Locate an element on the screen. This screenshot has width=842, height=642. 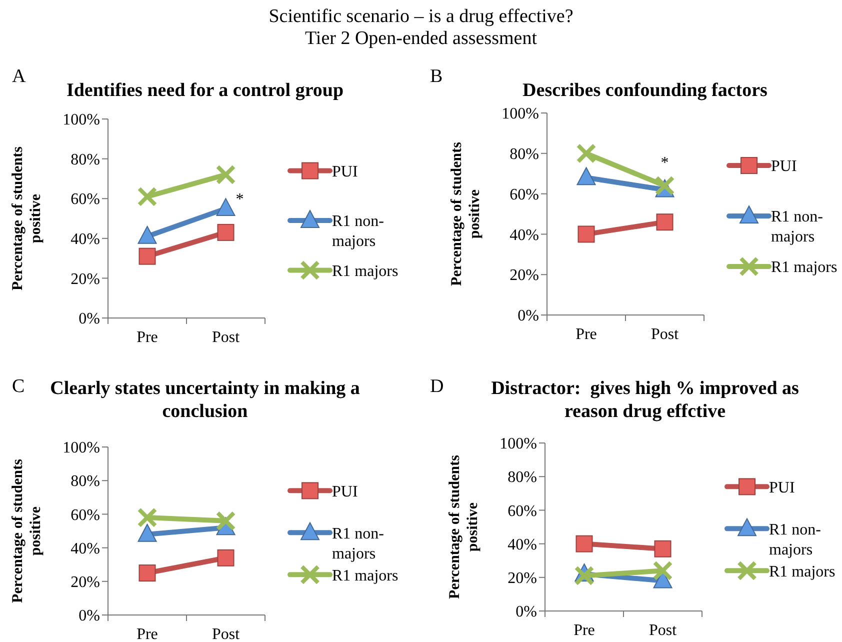
text: Scientific scenario – is a drug effective? is located at coordinates (421, 16).